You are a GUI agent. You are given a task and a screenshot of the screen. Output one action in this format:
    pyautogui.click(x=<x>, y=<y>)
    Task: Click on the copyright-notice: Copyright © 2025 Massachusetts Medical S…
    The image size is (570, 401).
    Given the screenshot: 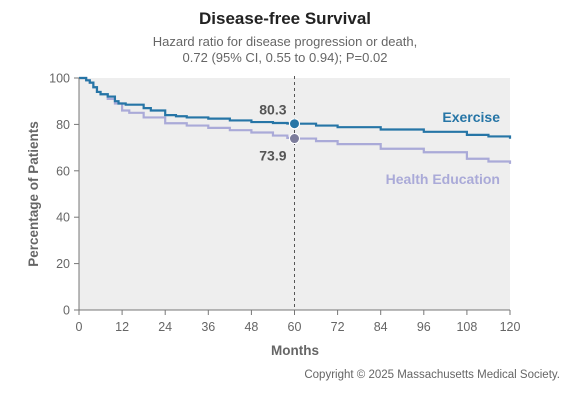 What is the action you would take?
    pyautogui.click(x=432, y=375)
    